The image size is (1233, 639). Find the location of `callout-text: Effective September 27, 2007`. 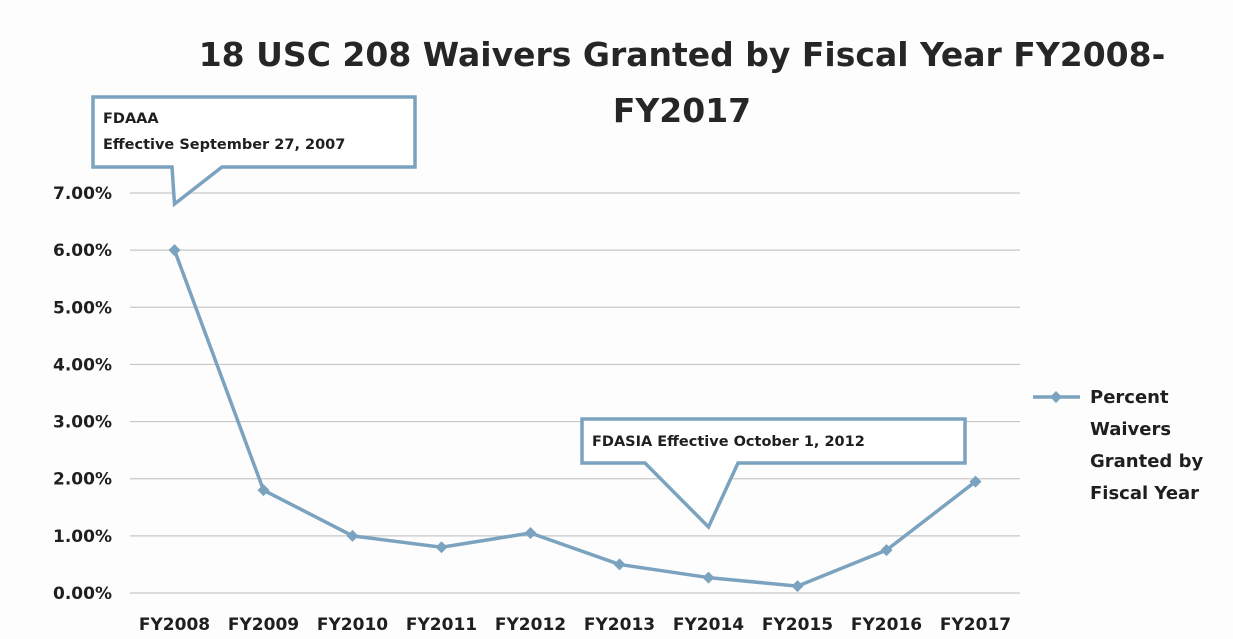

callout-text: Effective September 27, 2007 is located at coordinates (224, 145).